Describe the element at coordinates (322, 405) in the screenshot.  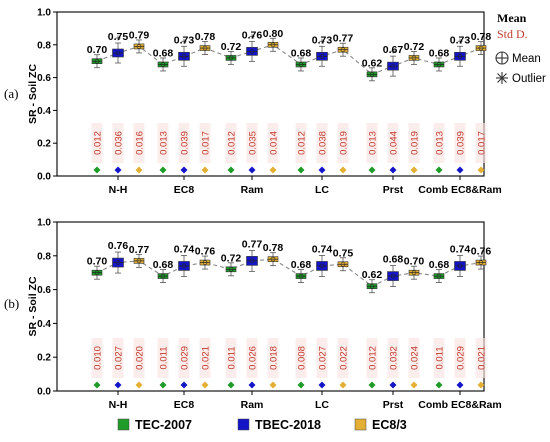
I see `category-label: LC` at that location.